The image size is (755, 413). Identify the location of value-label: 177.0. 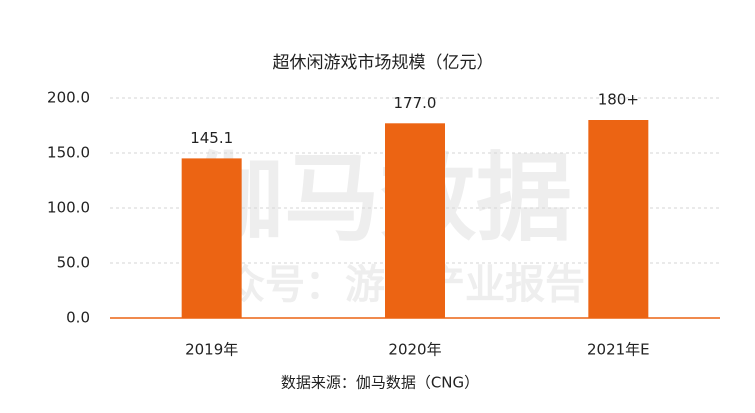
(415, 103).